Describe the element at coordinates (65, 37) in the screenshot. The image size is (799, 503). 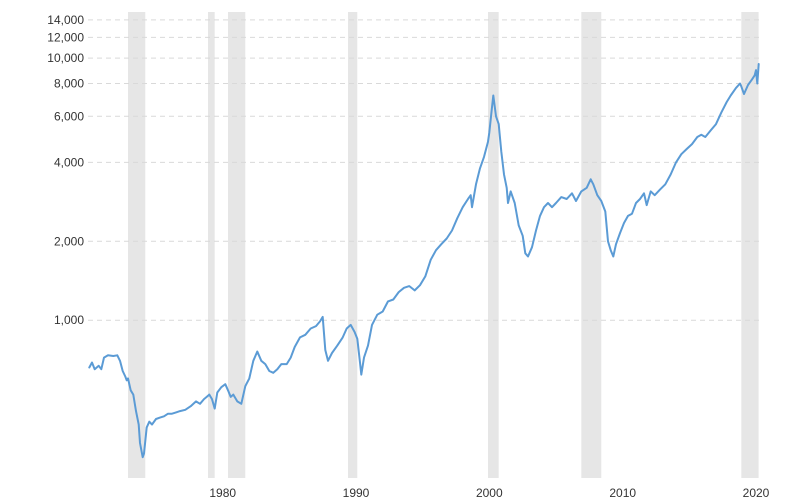
I see `y-tick-label: 12,000` at that location.